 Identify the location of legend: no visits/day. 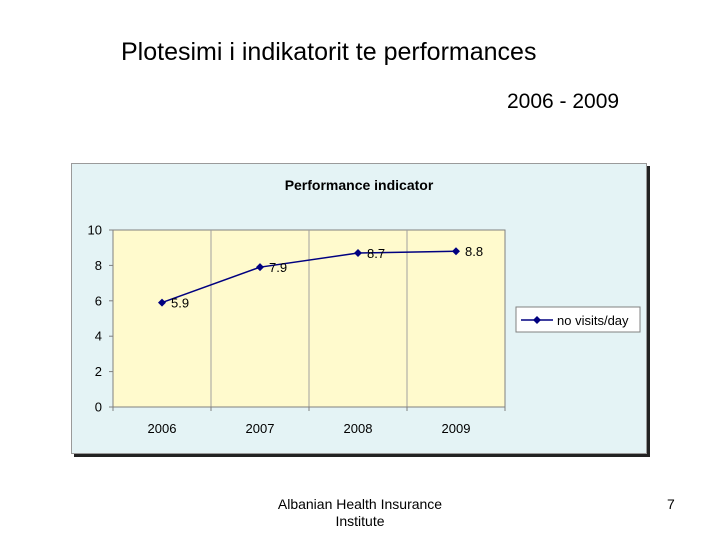
(578, 319).